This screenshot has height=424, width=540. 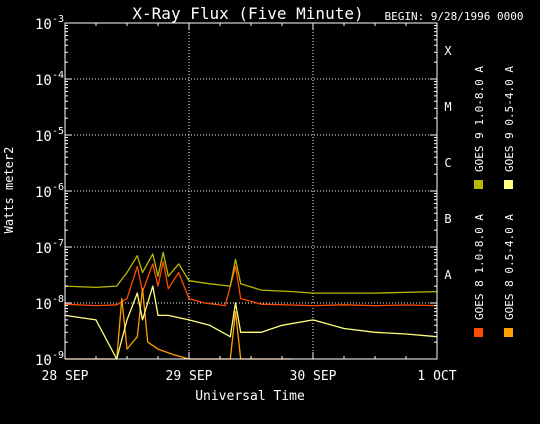 I want to click on flare-class-m: M, so click(x=447, y=107).